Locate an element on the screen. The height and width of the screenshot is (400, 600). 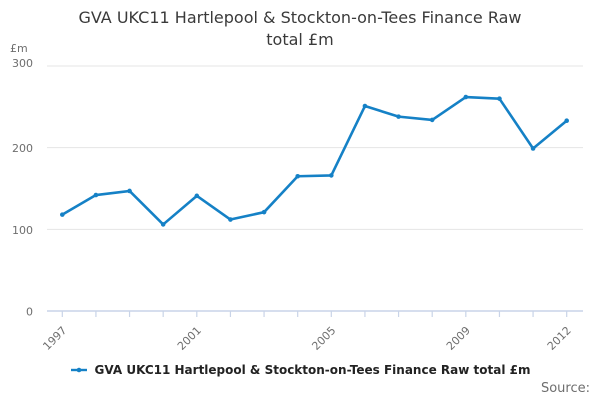
legend-line-marker-icon is located at coordinates (78, 370).